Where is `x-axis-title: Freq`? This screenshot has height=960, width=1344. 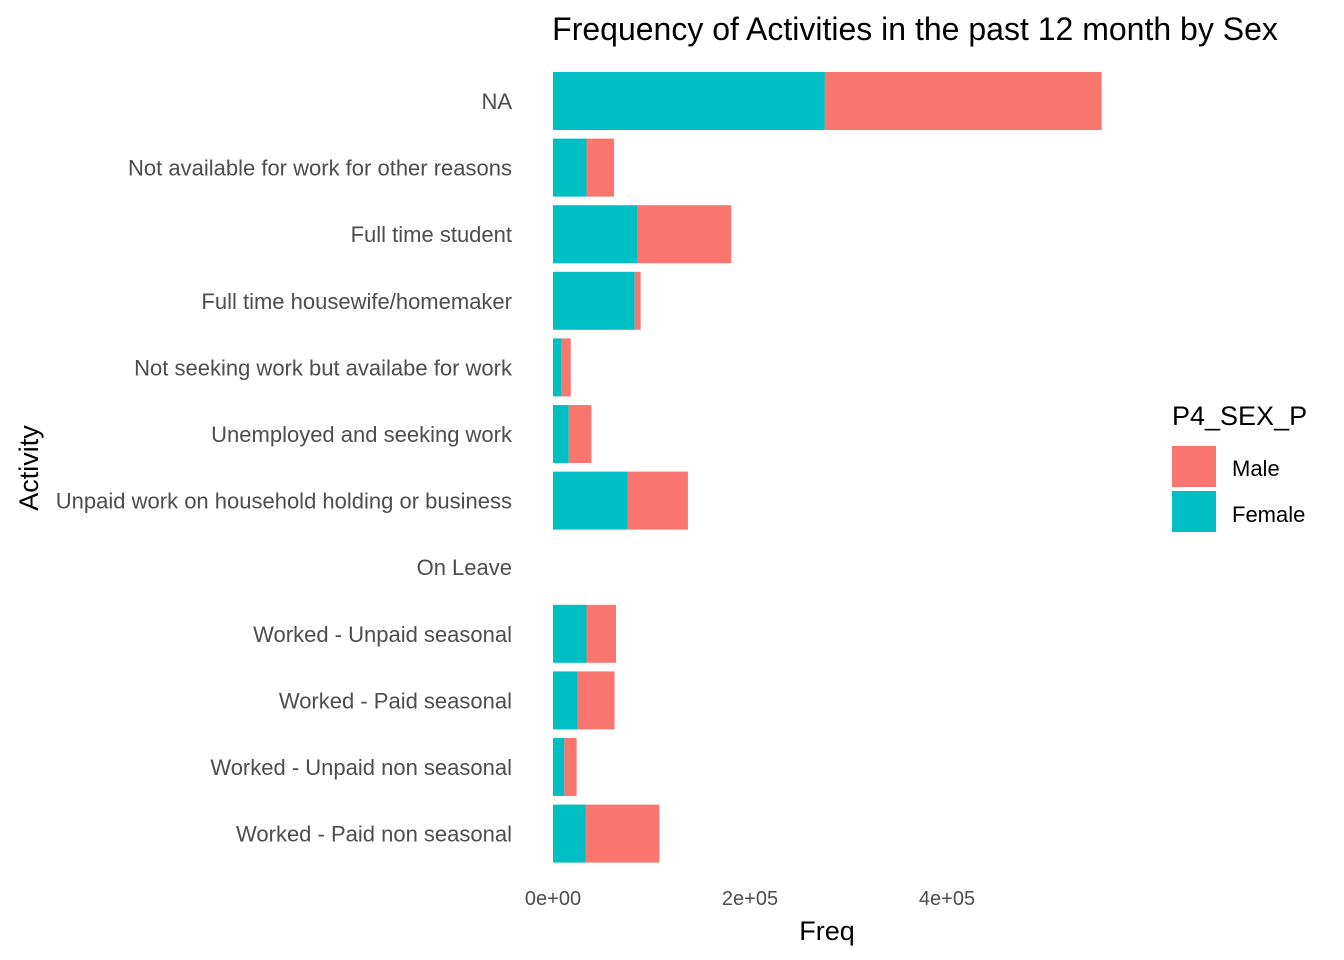 x-axis-title: Freq is located at coordinates (827, 931).